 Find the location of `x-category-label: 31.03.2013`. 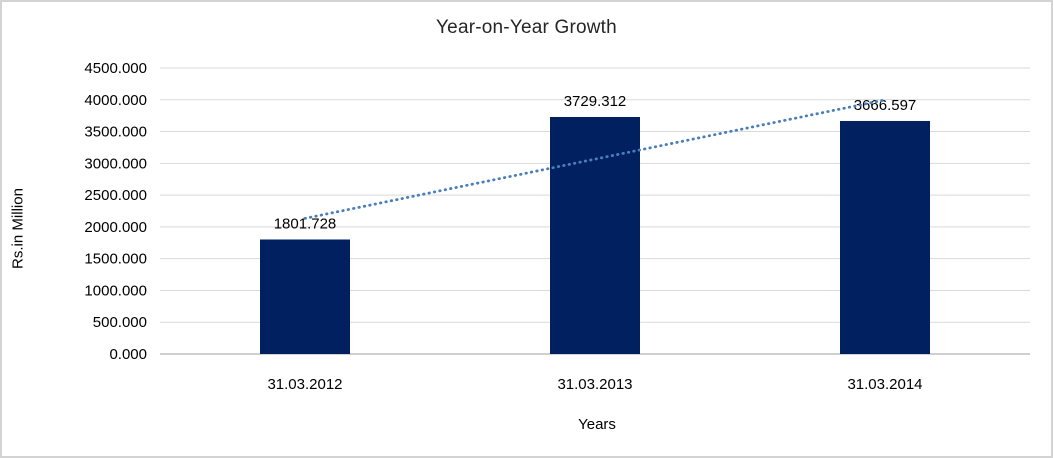

x-category-label: 31.03.2013 is located at coordinates (594, 384).